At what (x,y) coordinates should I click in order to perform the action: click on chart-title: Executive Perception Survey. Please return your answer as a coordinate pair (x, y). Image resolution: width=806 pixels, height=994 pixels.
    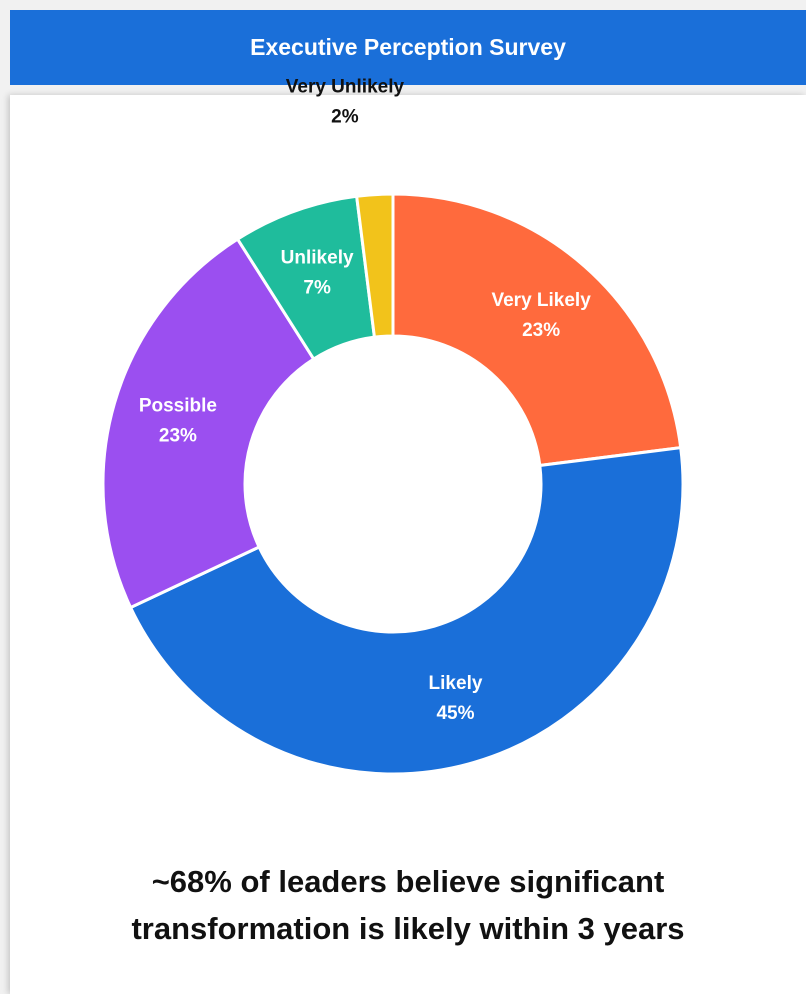
    Looking at the image, I should click on (408, 47).